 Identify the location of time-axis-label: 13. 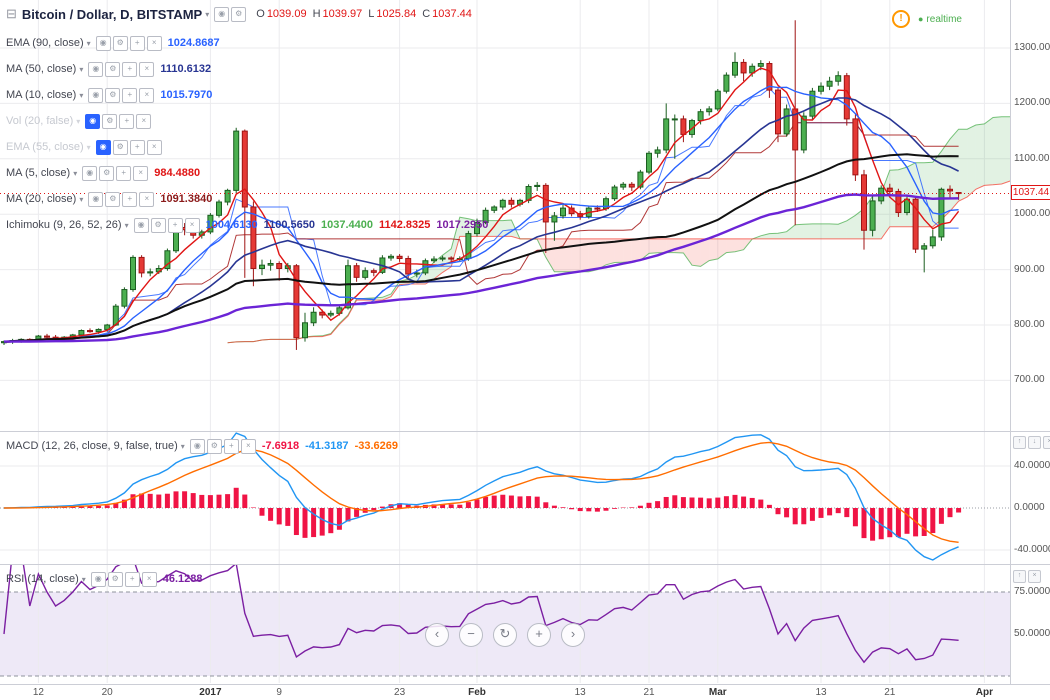
(580, 692).